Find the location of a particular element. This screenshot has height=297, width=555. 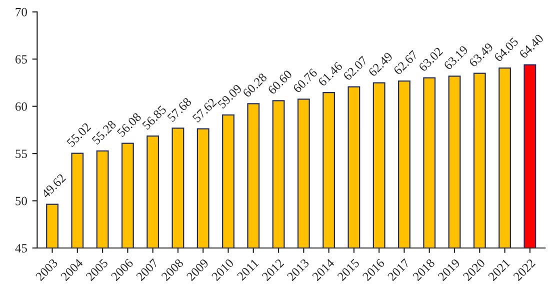

y-tick-label: 70 is located at coordinates (21, 12).